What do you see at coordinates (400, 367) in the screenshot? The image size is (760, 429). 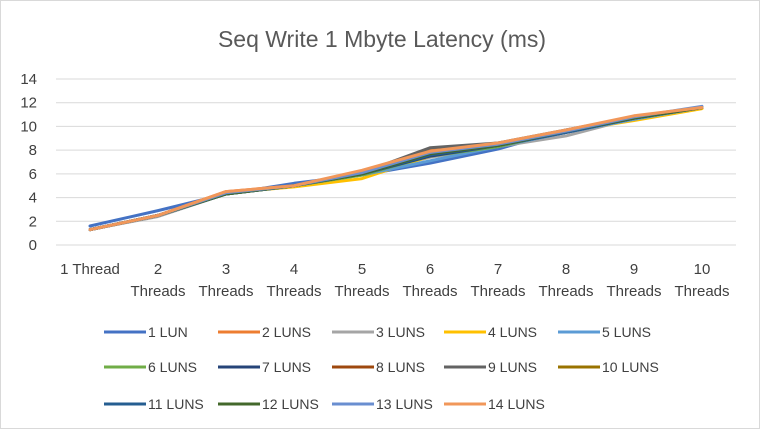 I see `legend-label: 8 LUNS` at bounding box center [400, 367].